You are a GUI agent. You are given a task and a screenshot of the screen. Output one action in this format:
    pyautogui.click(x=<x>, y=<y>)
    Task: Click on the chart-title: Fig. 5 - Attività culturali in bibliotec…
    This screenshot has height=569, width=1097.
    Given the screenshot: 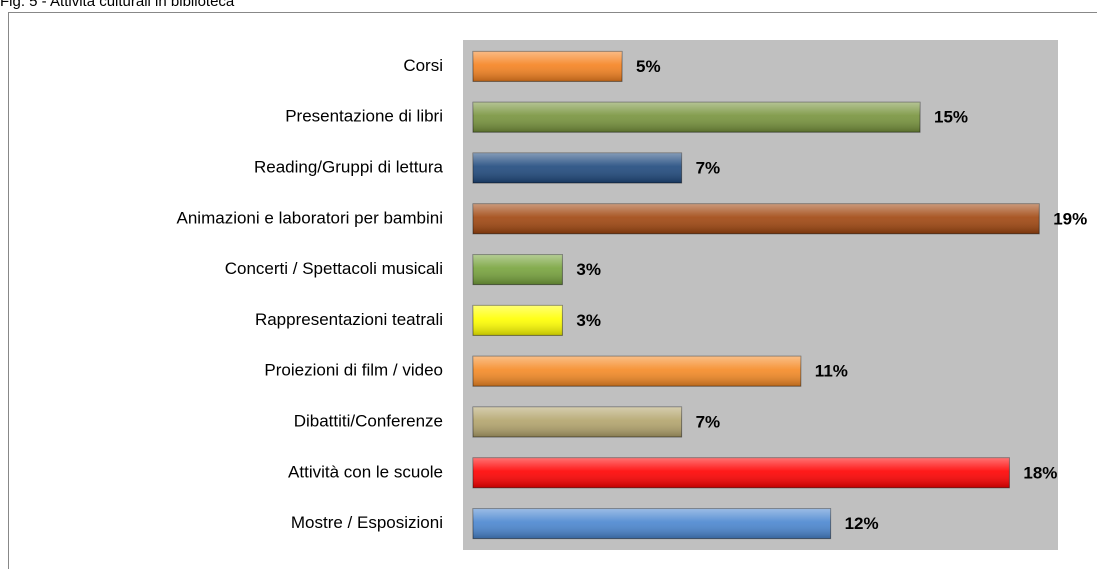 What is the action you would take?
    pyautogui.click(x=117, y=5)
    